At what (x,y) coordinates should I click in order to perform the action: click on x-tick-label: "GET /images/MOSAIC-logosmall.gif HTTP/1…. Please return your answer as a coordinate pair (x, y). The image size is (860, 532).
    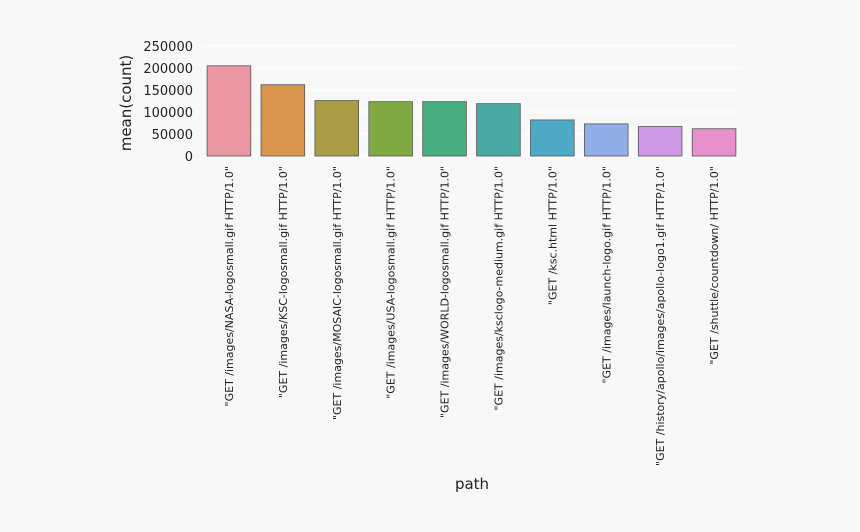
    Looking at the image, I should click on (337, 293).